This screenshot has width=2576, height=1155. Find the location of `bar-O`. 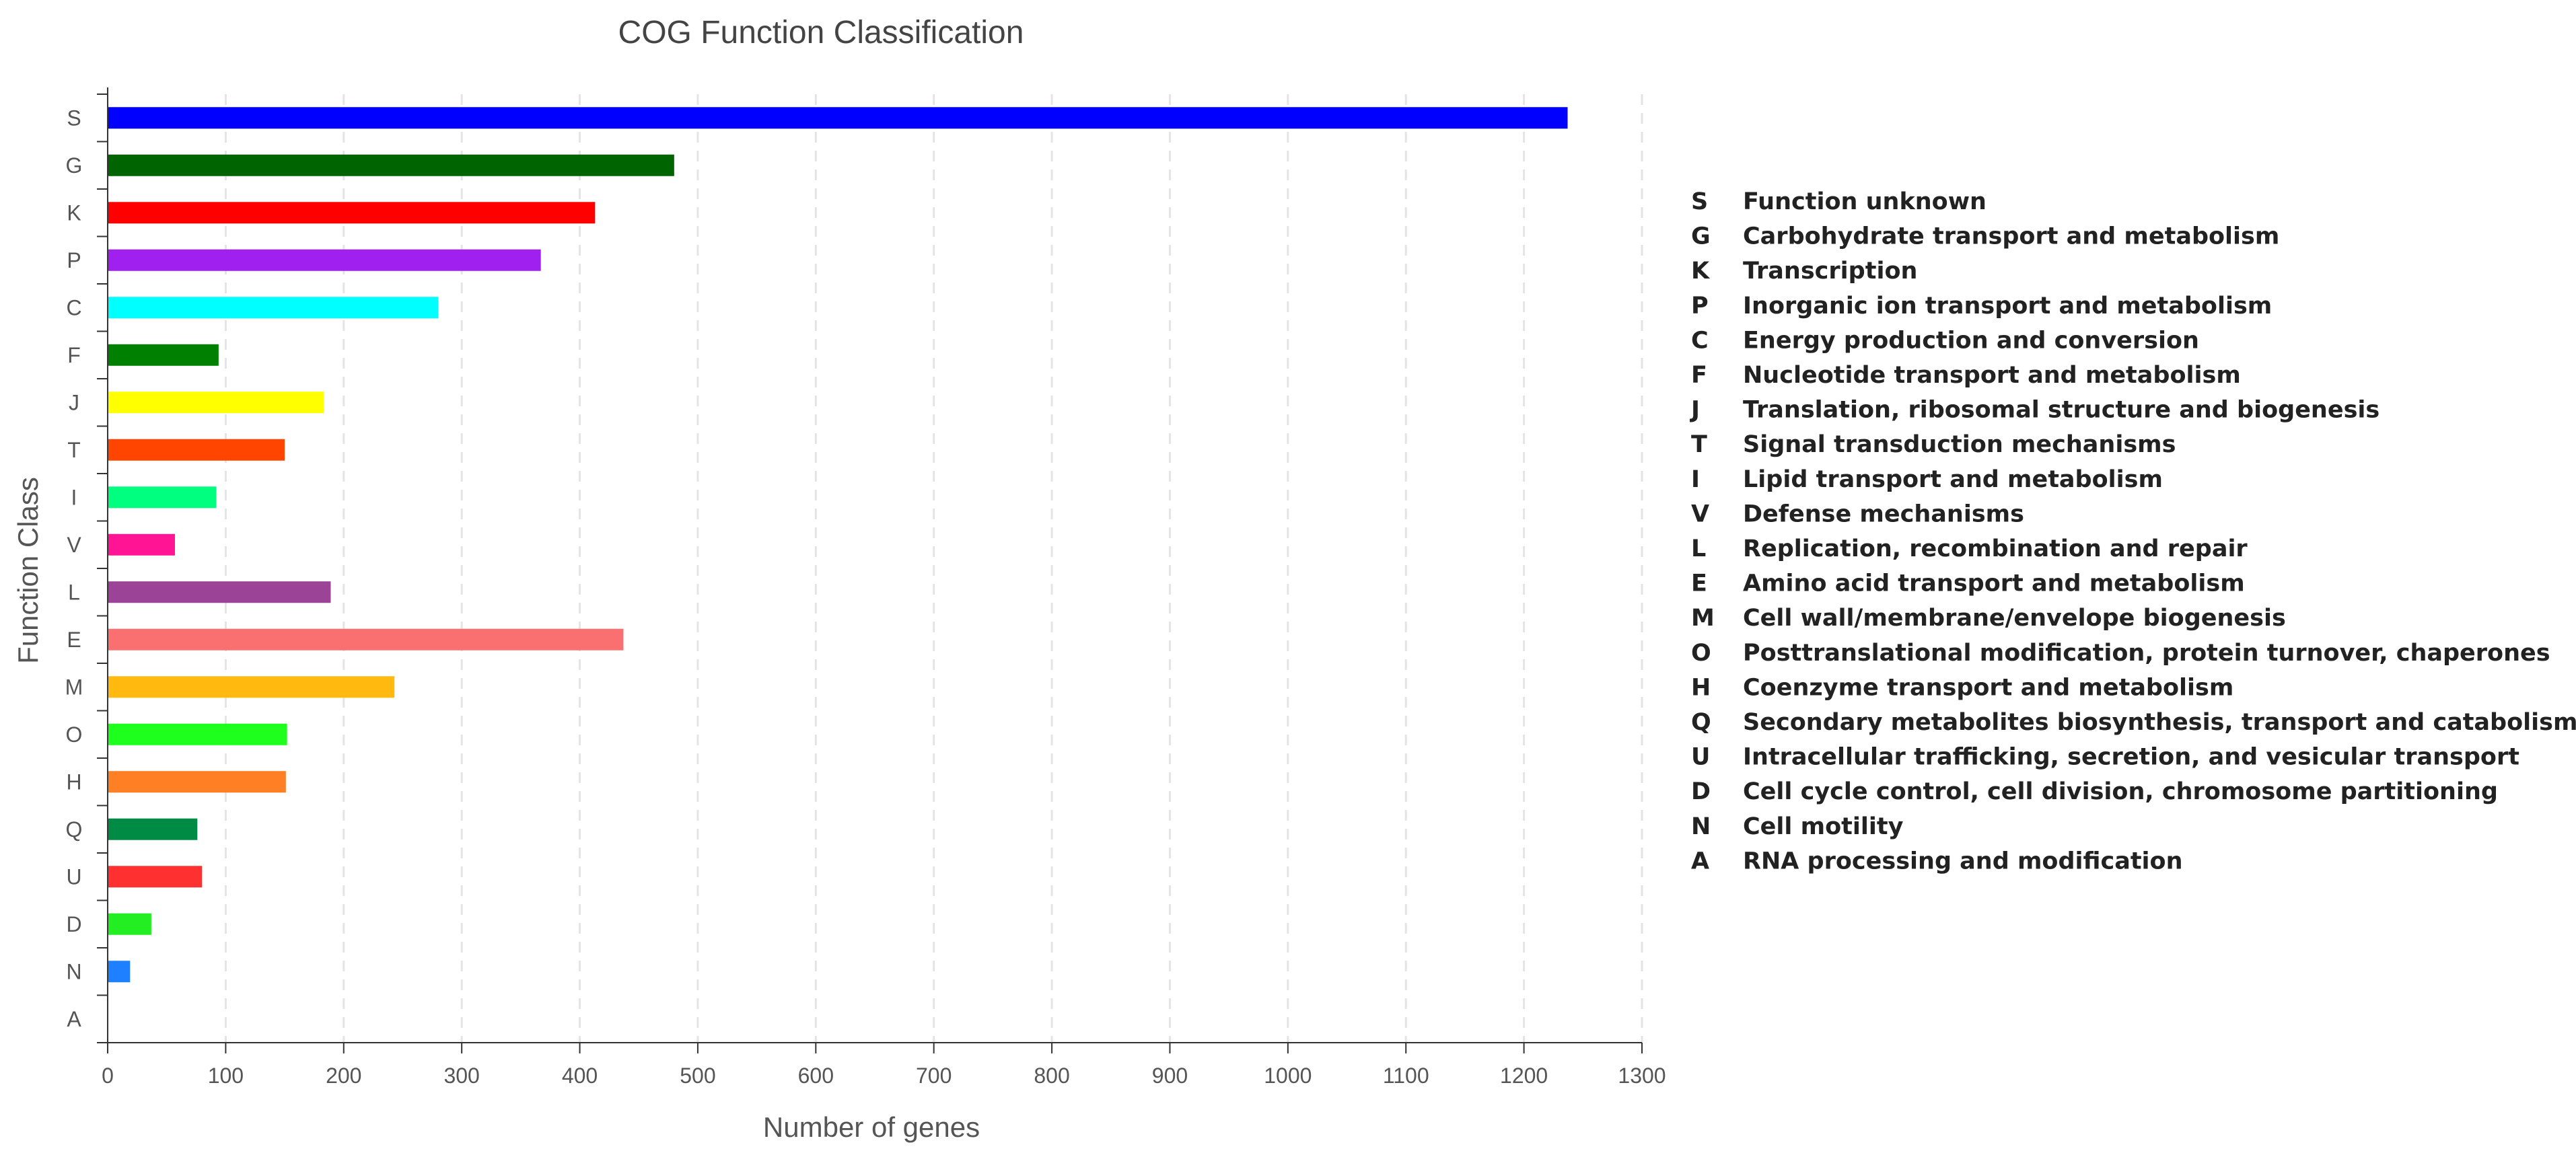

bar-O is located at coordinates (197, 734).